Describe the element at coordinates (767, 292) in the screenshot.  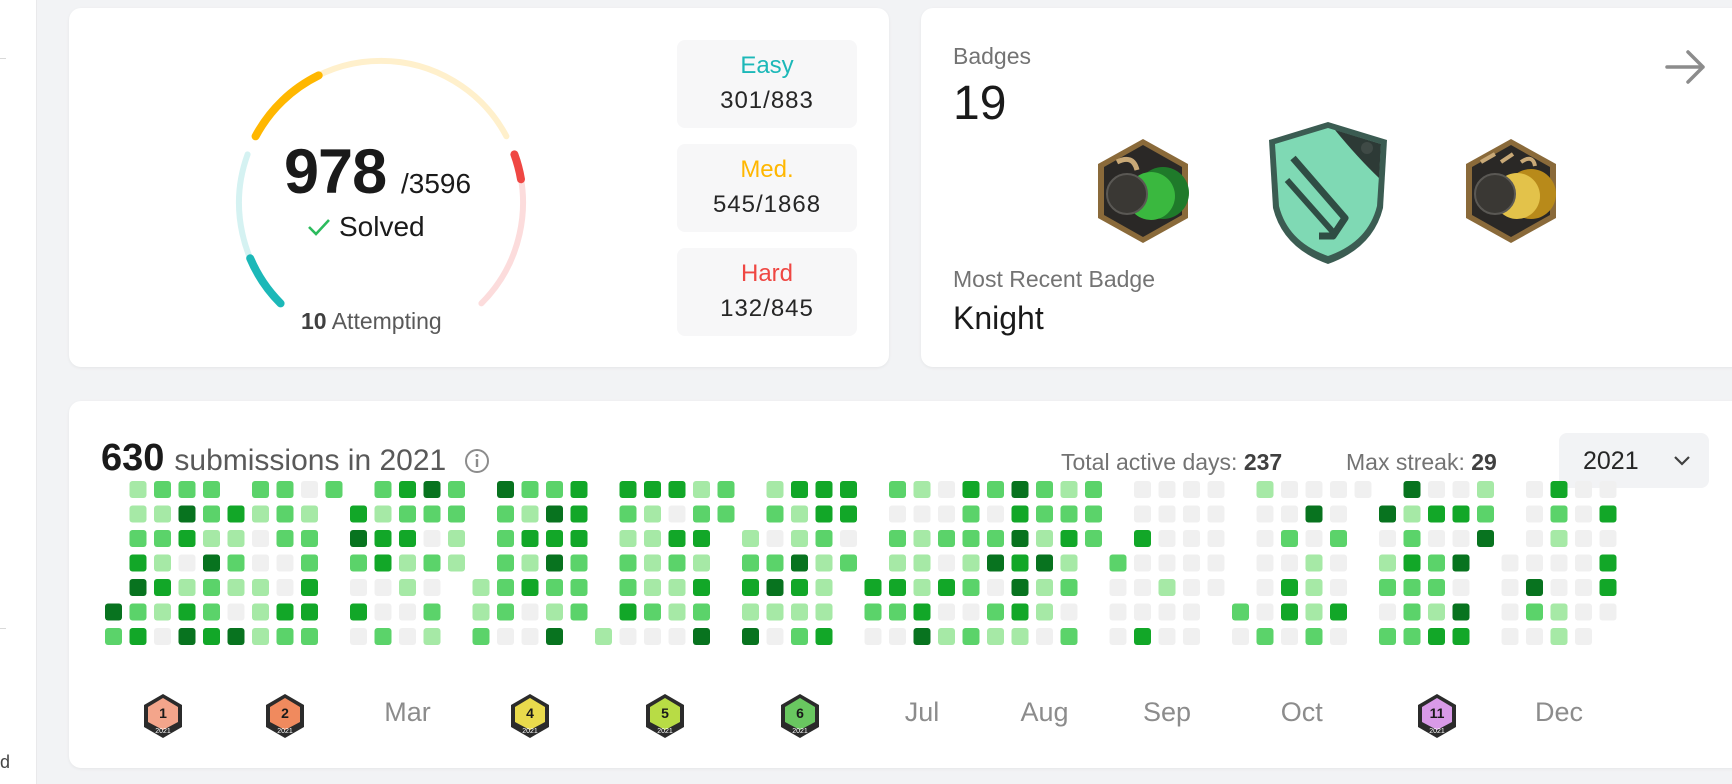
I see `difficulty-hard: Hard 132/845` at that location.